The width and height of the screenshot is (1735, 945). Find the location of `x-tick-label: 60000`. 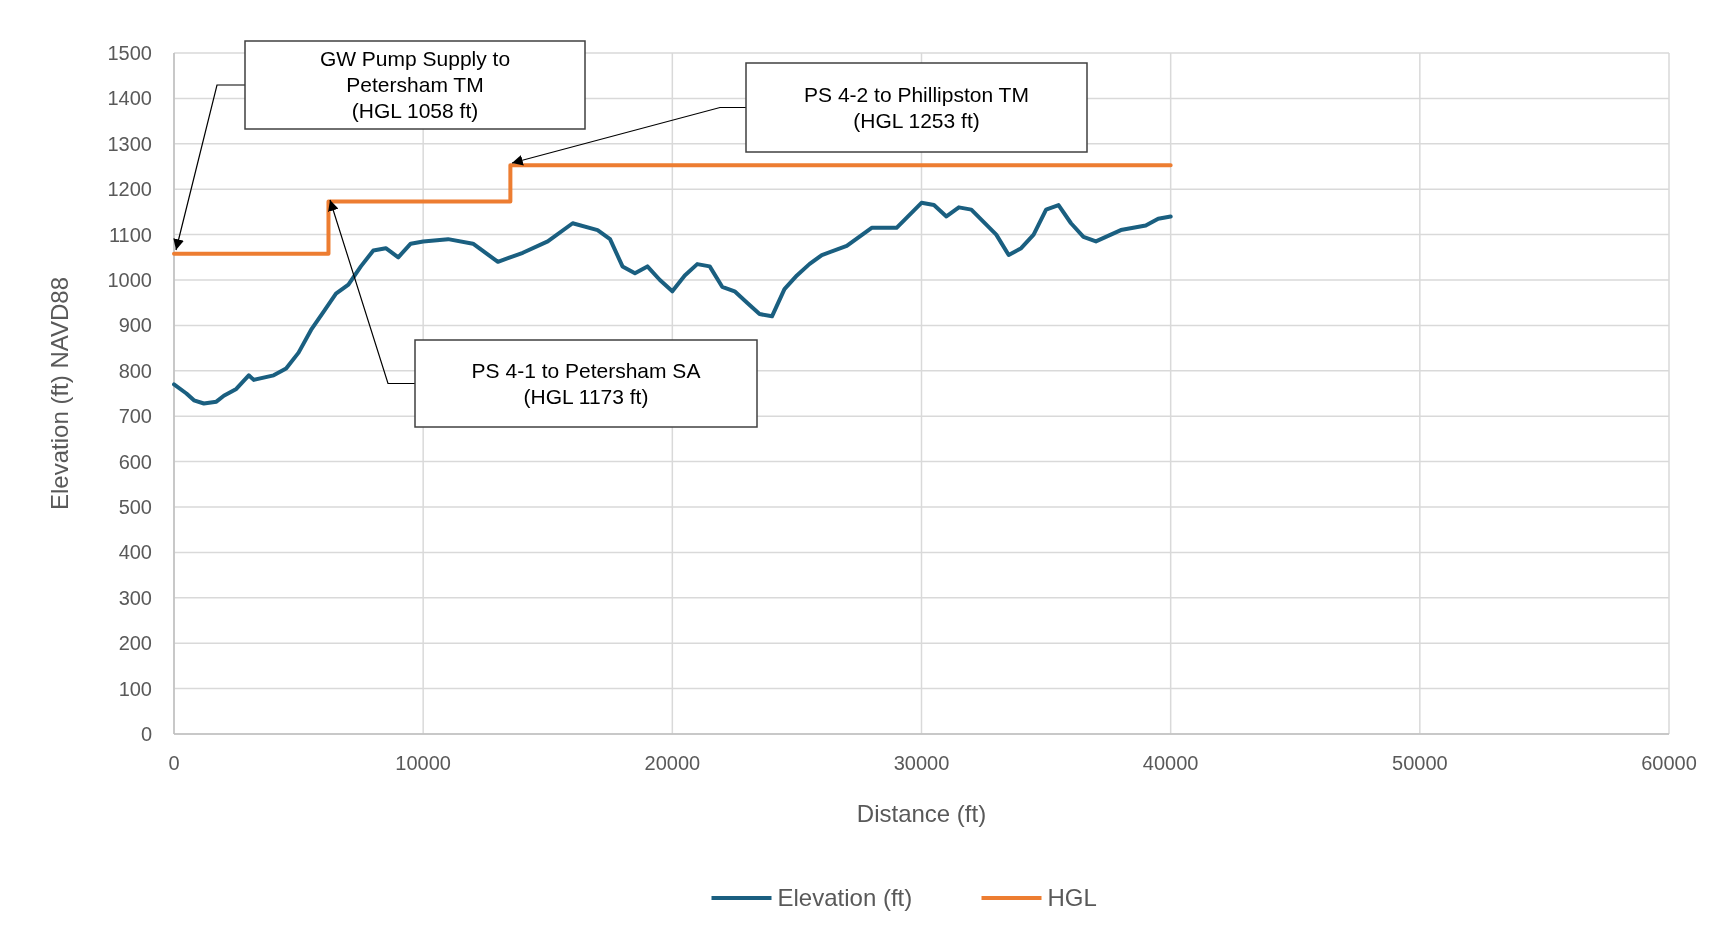

x-tick-label: 60000 is located at coordinates (1669, 763).